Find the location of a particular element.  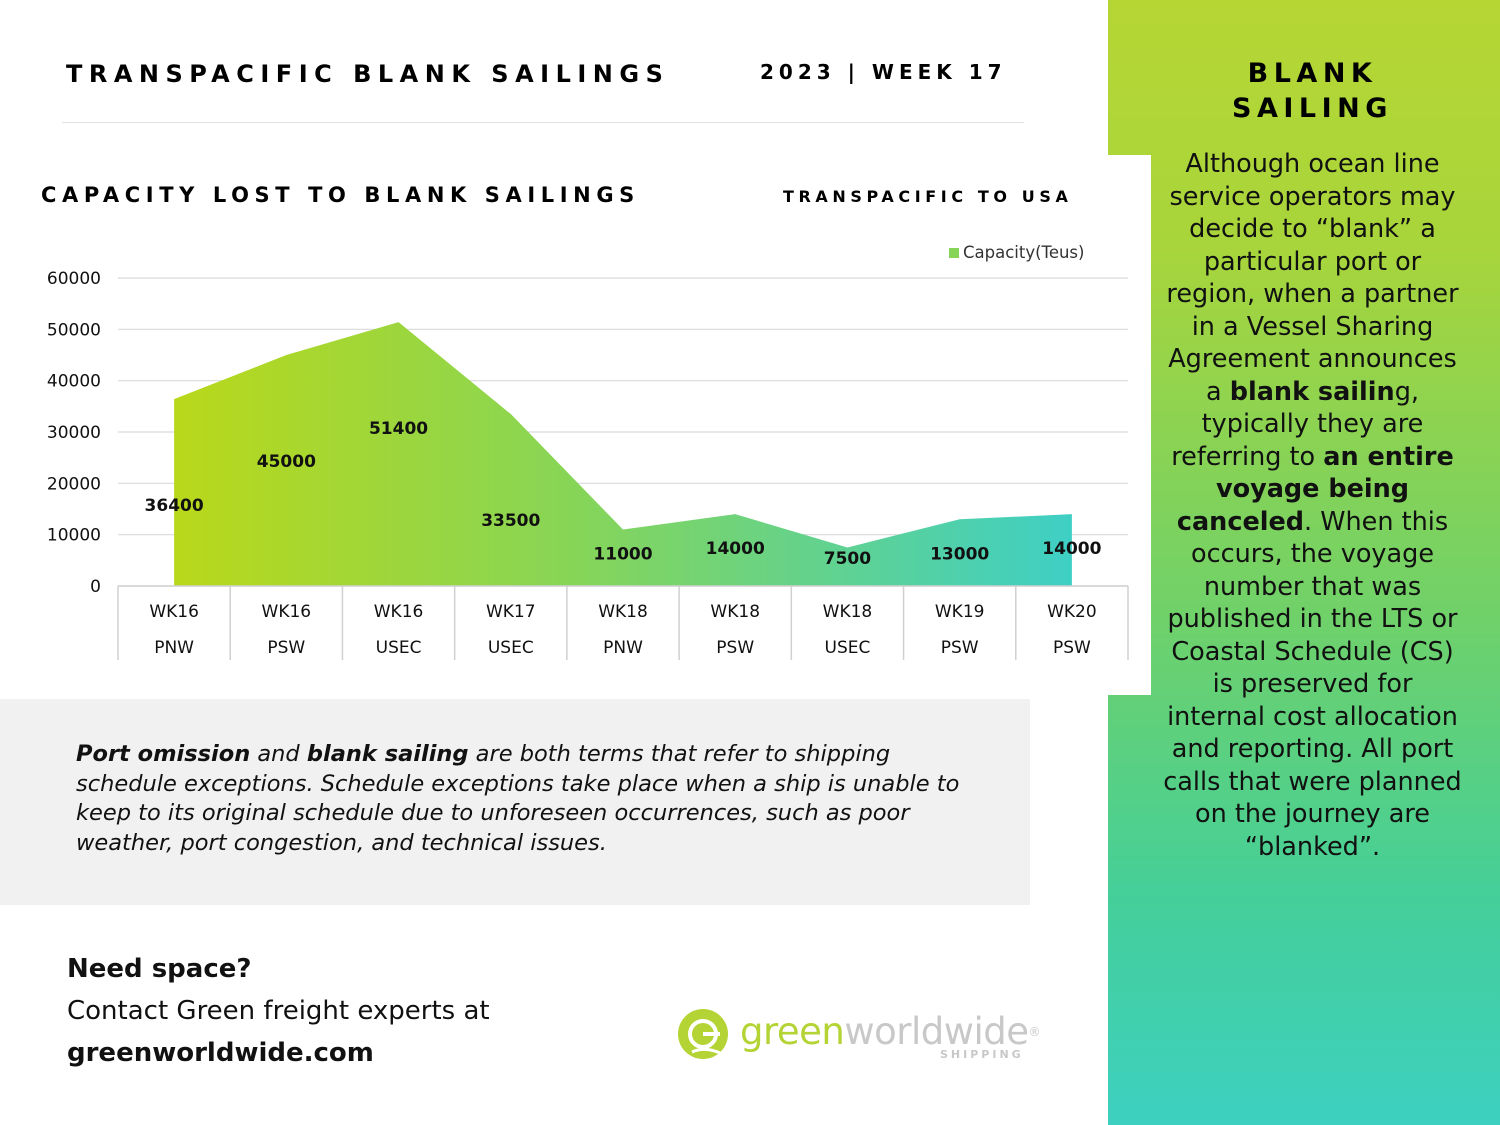

contact-line: Contact Green freight experts at is located at coordinates (278, 1011).